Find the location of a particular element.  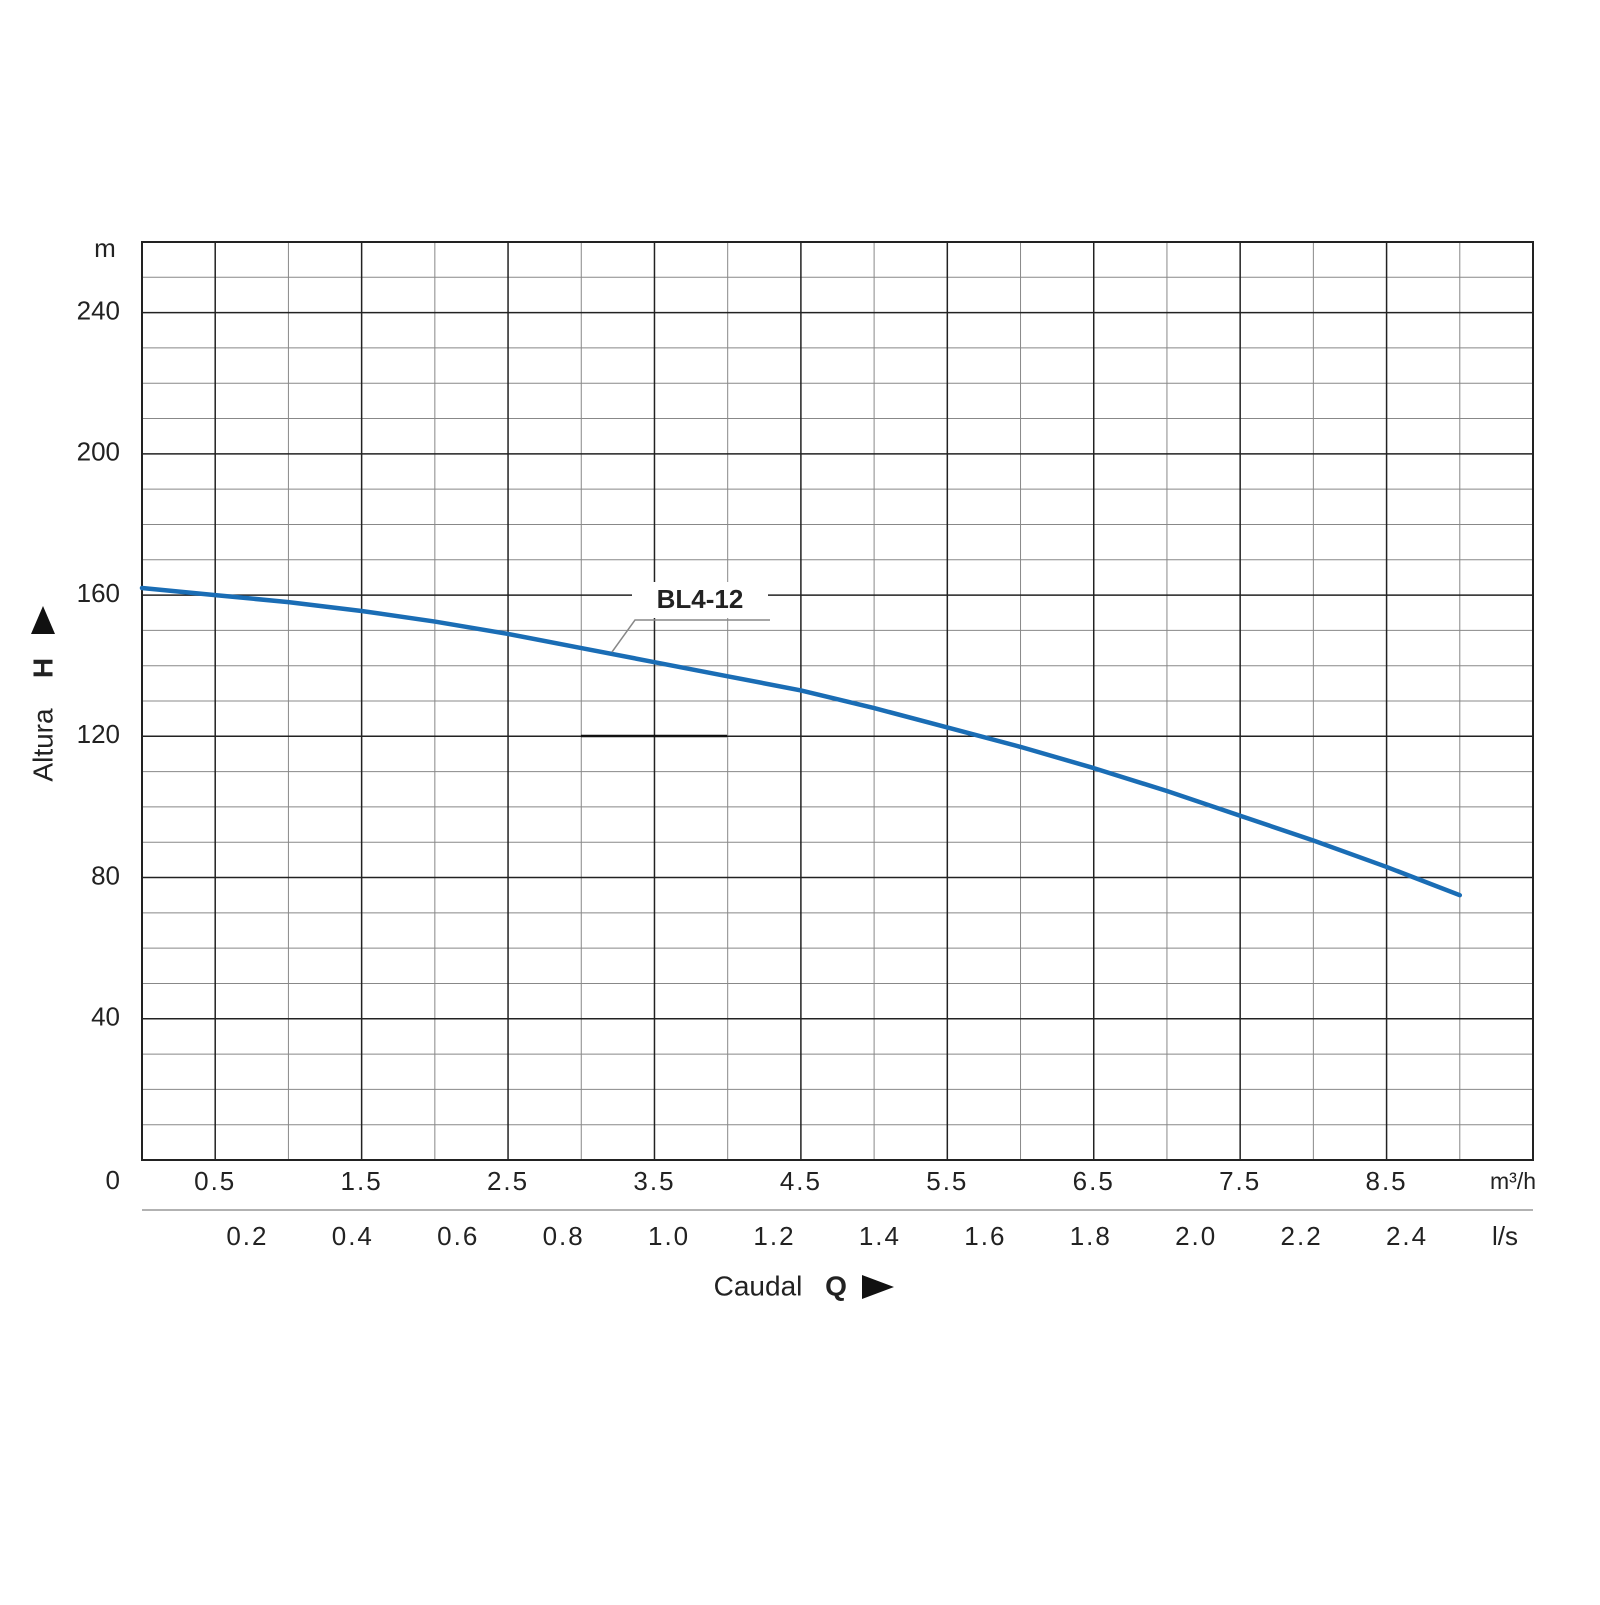

x-tick-label: 3.5 is located at coordinates (654, 1181).